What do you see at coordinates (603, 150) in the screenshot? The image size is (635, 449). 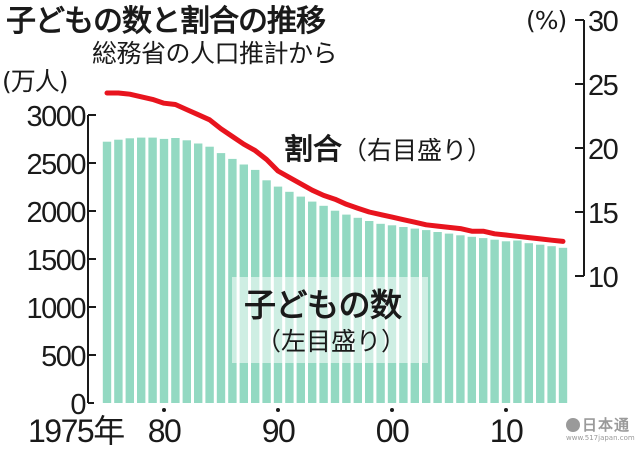 I see `right-axis-tick-label: 20` at bounding box center [603, 150].